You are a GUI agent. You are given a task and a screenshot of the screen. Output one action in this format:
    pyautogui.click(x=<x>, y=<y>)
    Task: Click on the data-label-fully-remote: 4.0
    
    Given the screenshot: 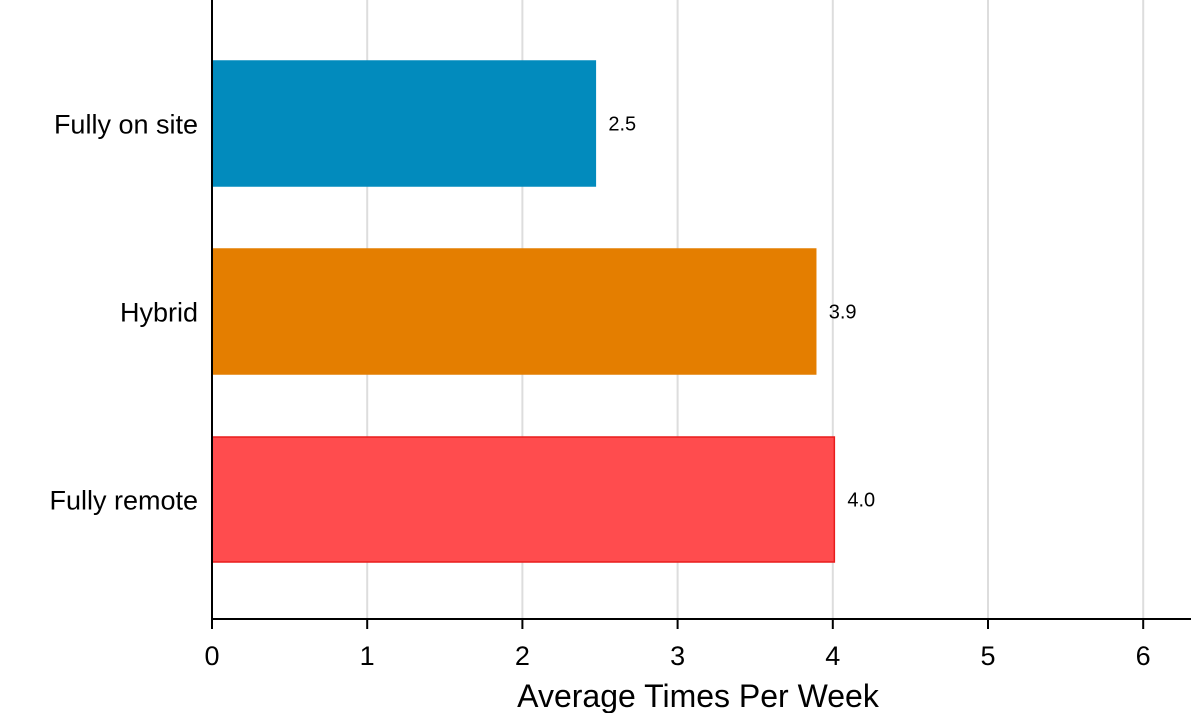 What is the action you would take?
    pyautogui.click(x=861, y=501)
    